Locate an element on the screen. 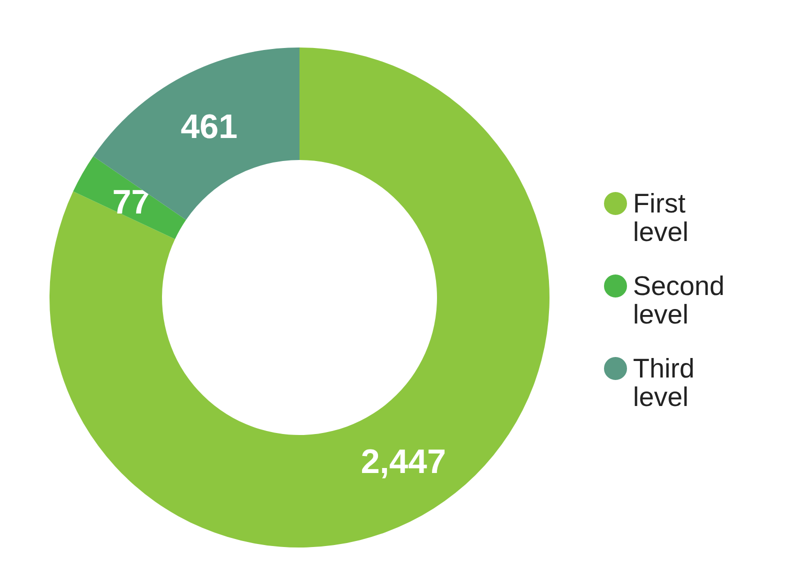 The image size is (793, 571). data-label: 77 is located at coordinates (131, 202).